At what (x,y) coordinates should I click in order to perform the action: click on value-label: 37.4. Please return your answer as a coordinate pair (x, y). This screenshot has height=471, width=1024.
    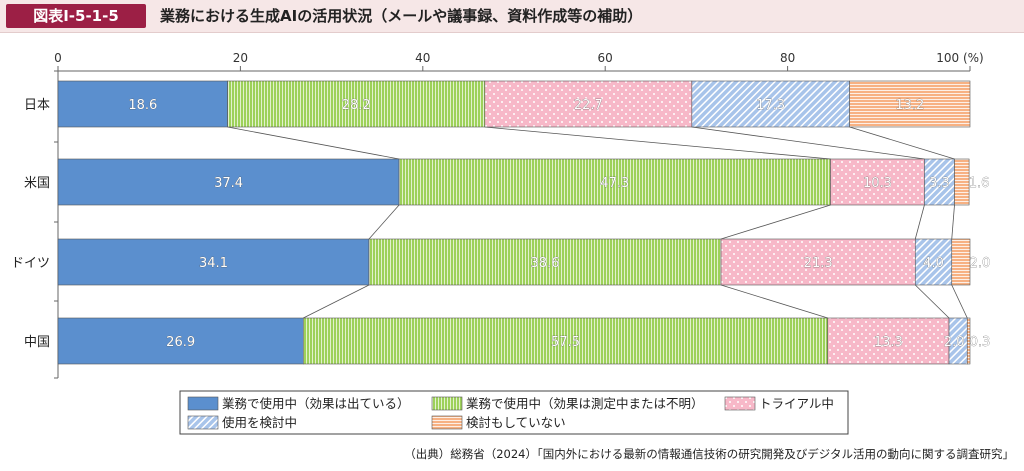
    Looking at the image, I should click on (228, 183).